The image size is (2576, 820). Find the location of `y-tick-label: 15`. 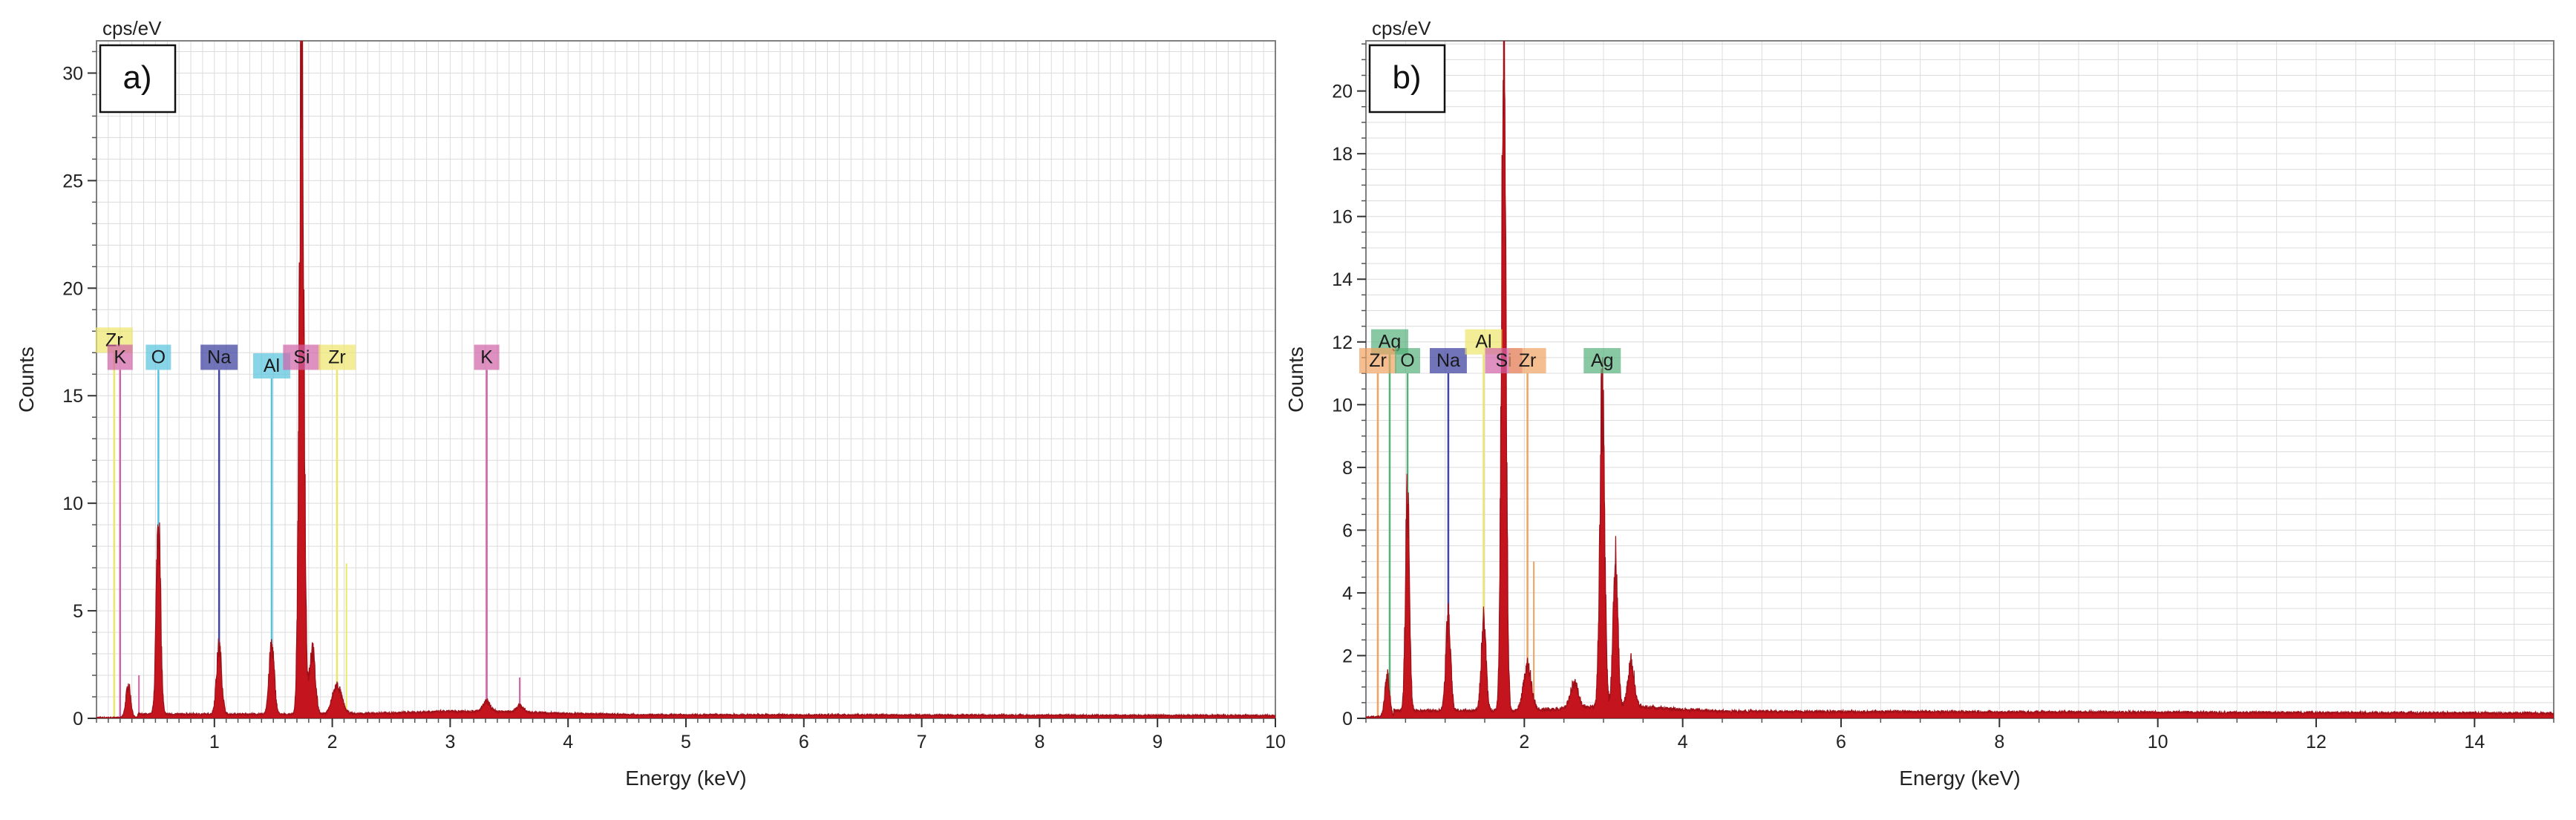

y-tick-label: 15 is located at coordinates (72, 397).